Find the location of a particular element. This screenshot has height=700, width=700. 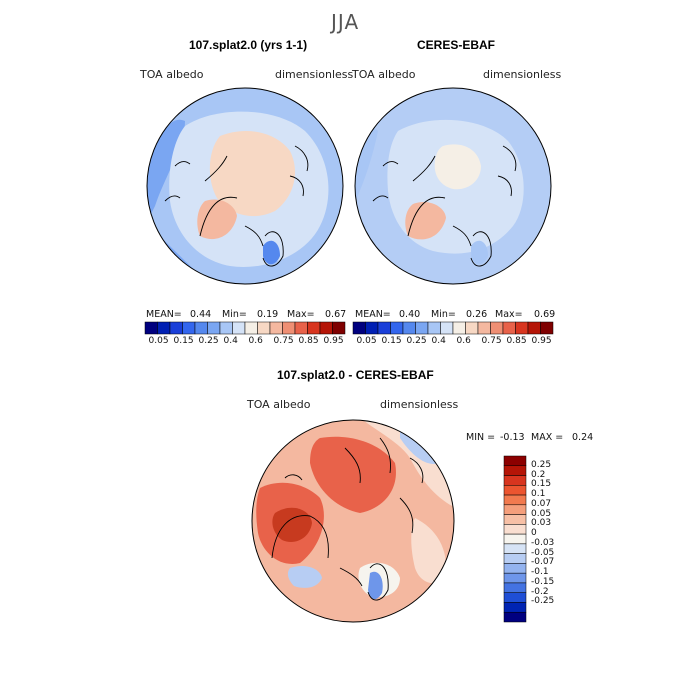

panel1-max-label: Max= is located at coordinates (301, 314).